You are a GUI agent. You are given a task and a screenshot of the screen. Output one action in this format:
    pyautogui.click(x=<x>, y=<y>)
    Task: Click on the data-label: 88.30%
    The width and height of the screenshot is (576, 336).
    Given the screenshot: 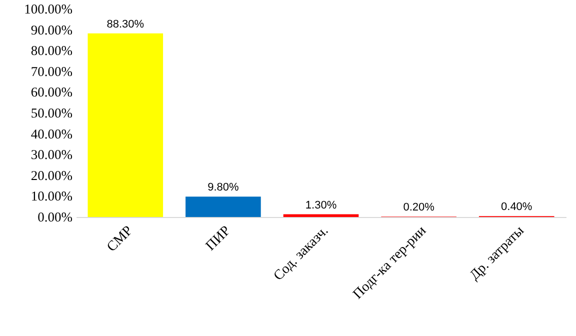 What is the action you would take?
    pyautogui.click(x=125, y=24)
    